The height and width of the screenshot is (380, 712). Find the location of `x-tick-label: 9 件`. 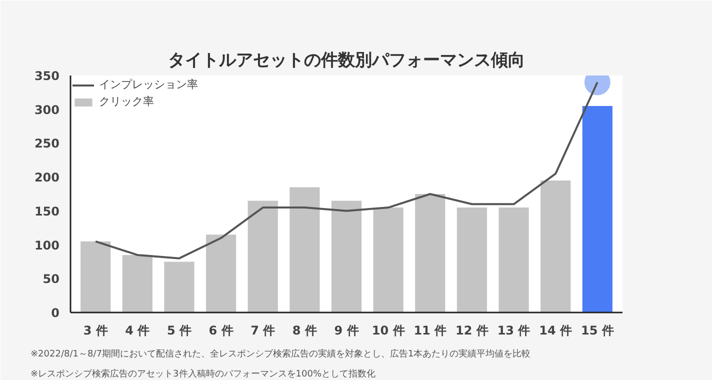

x-tick-label: 9 件 is located at coordinates (346, 331).